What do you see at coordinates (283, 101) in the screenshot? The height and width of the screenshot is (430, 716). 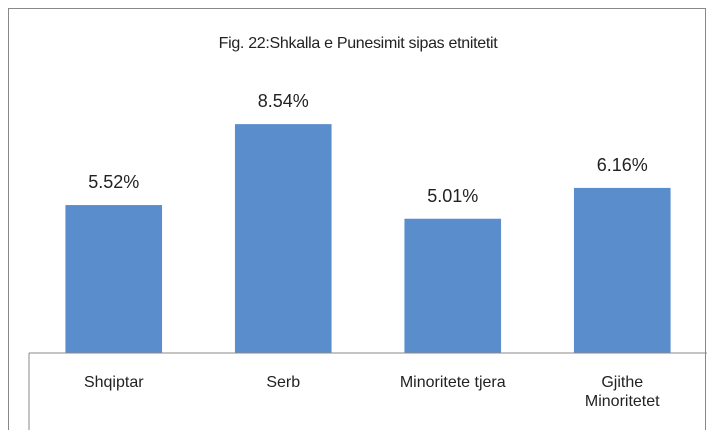 I see `value-label: 8.54%` at bounding box center [283, 101].